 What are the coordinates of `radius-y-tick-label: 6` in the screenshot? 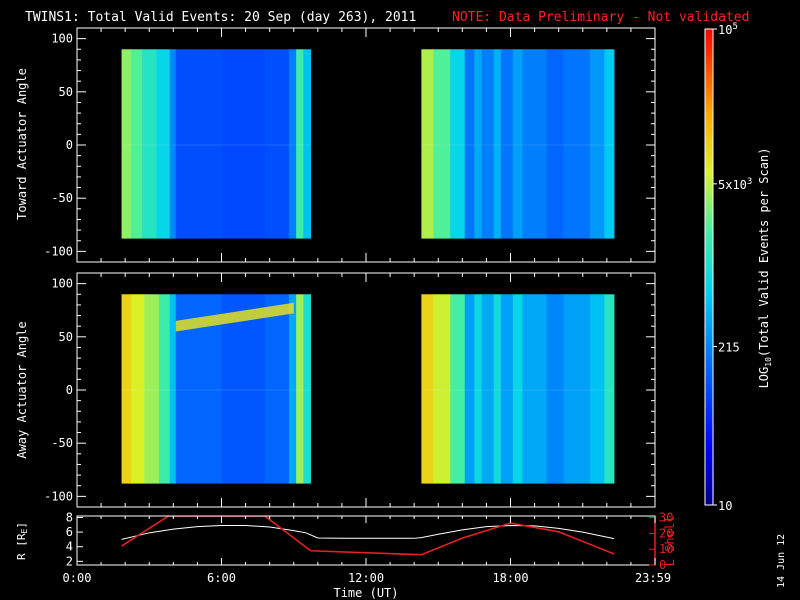 It's located at (69, 532).